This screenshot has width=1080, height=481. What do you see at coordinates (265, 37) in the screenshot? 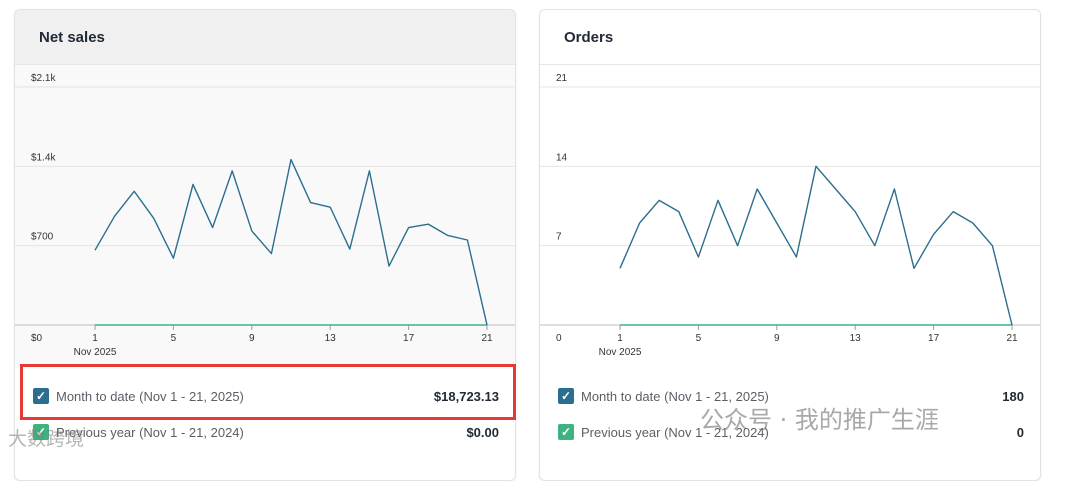
I see `net-sales-card-header: Net sales` at bounding box center [265, 37].